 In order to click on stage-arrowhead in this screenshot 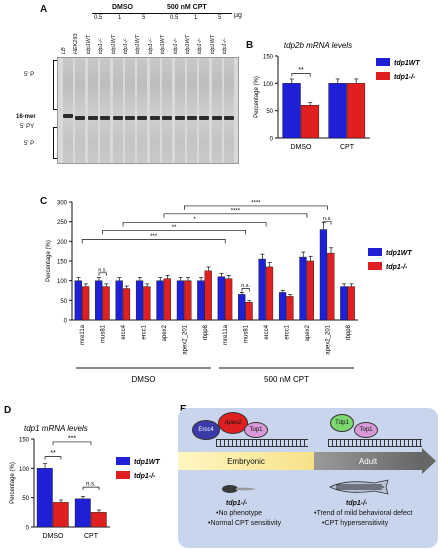, I will do `click(429, 461)`.